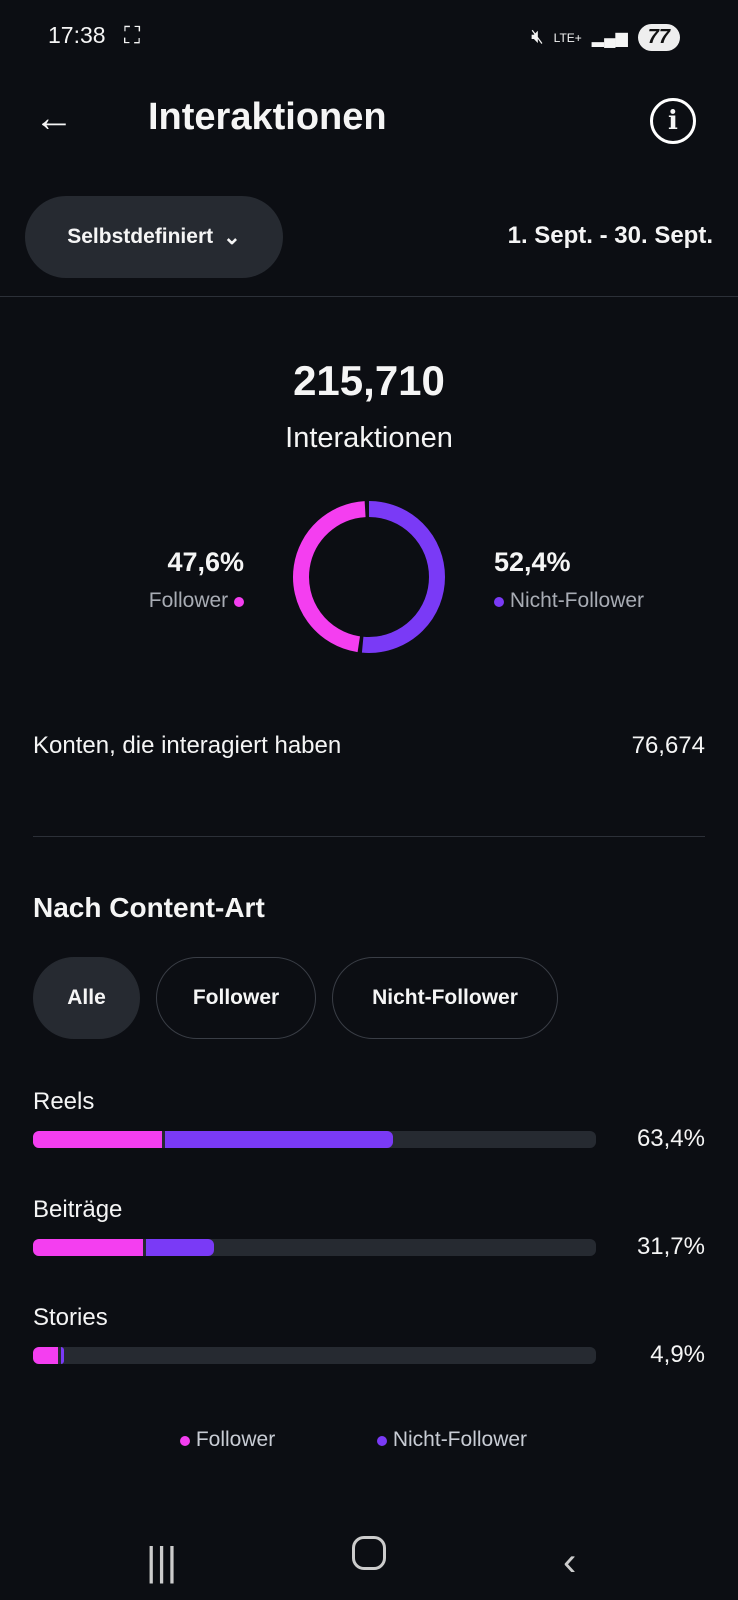 This screenshot has height=1600, width=738. Describe the element at coordinates (70, 1317) in the screenshot. I see `category-label: Stories` at that location.